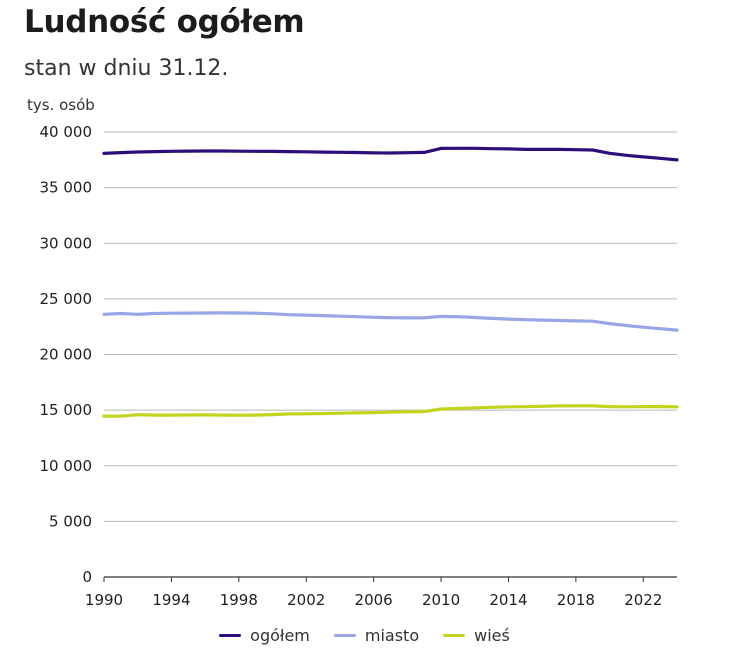 The width and height of the screenshot is (729, 652). I want to click on legend-item: wieś, so click(476, 635).